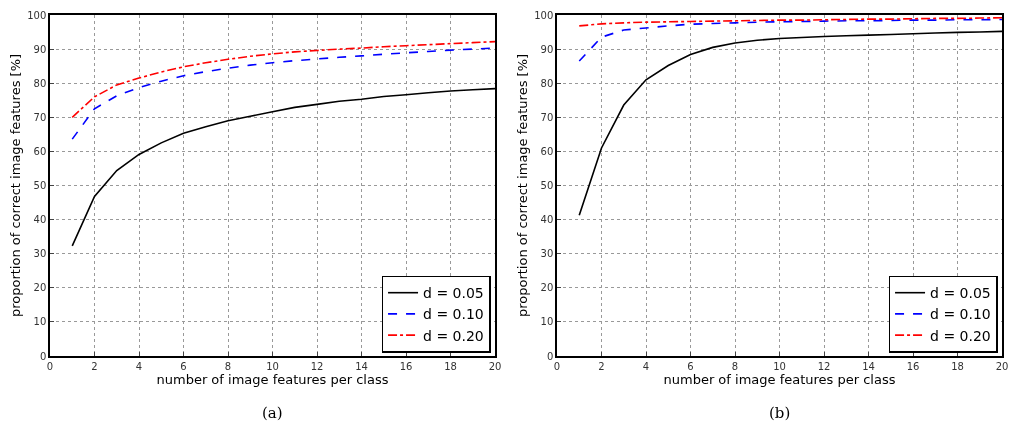  What do you see at coordinates (780, 413) in the screenshot?
I see `text: (b)` at bounding box center [780, 413].